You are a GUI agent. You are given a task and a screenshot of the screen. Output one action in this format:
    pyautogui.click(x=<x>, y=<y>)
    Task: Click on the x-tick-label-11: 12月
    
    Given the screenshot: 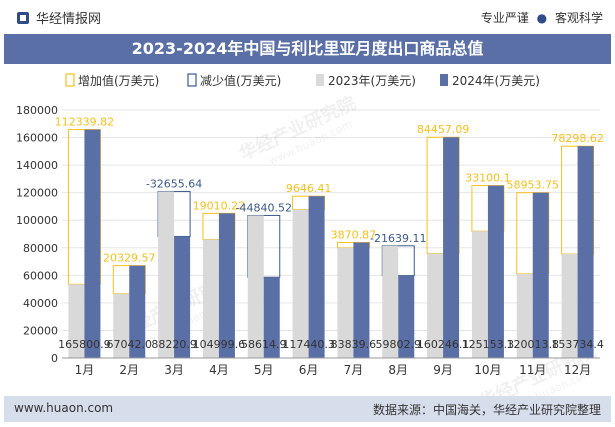 What is the action you would take?
    pyautogui.click(x=577, y=370)
    